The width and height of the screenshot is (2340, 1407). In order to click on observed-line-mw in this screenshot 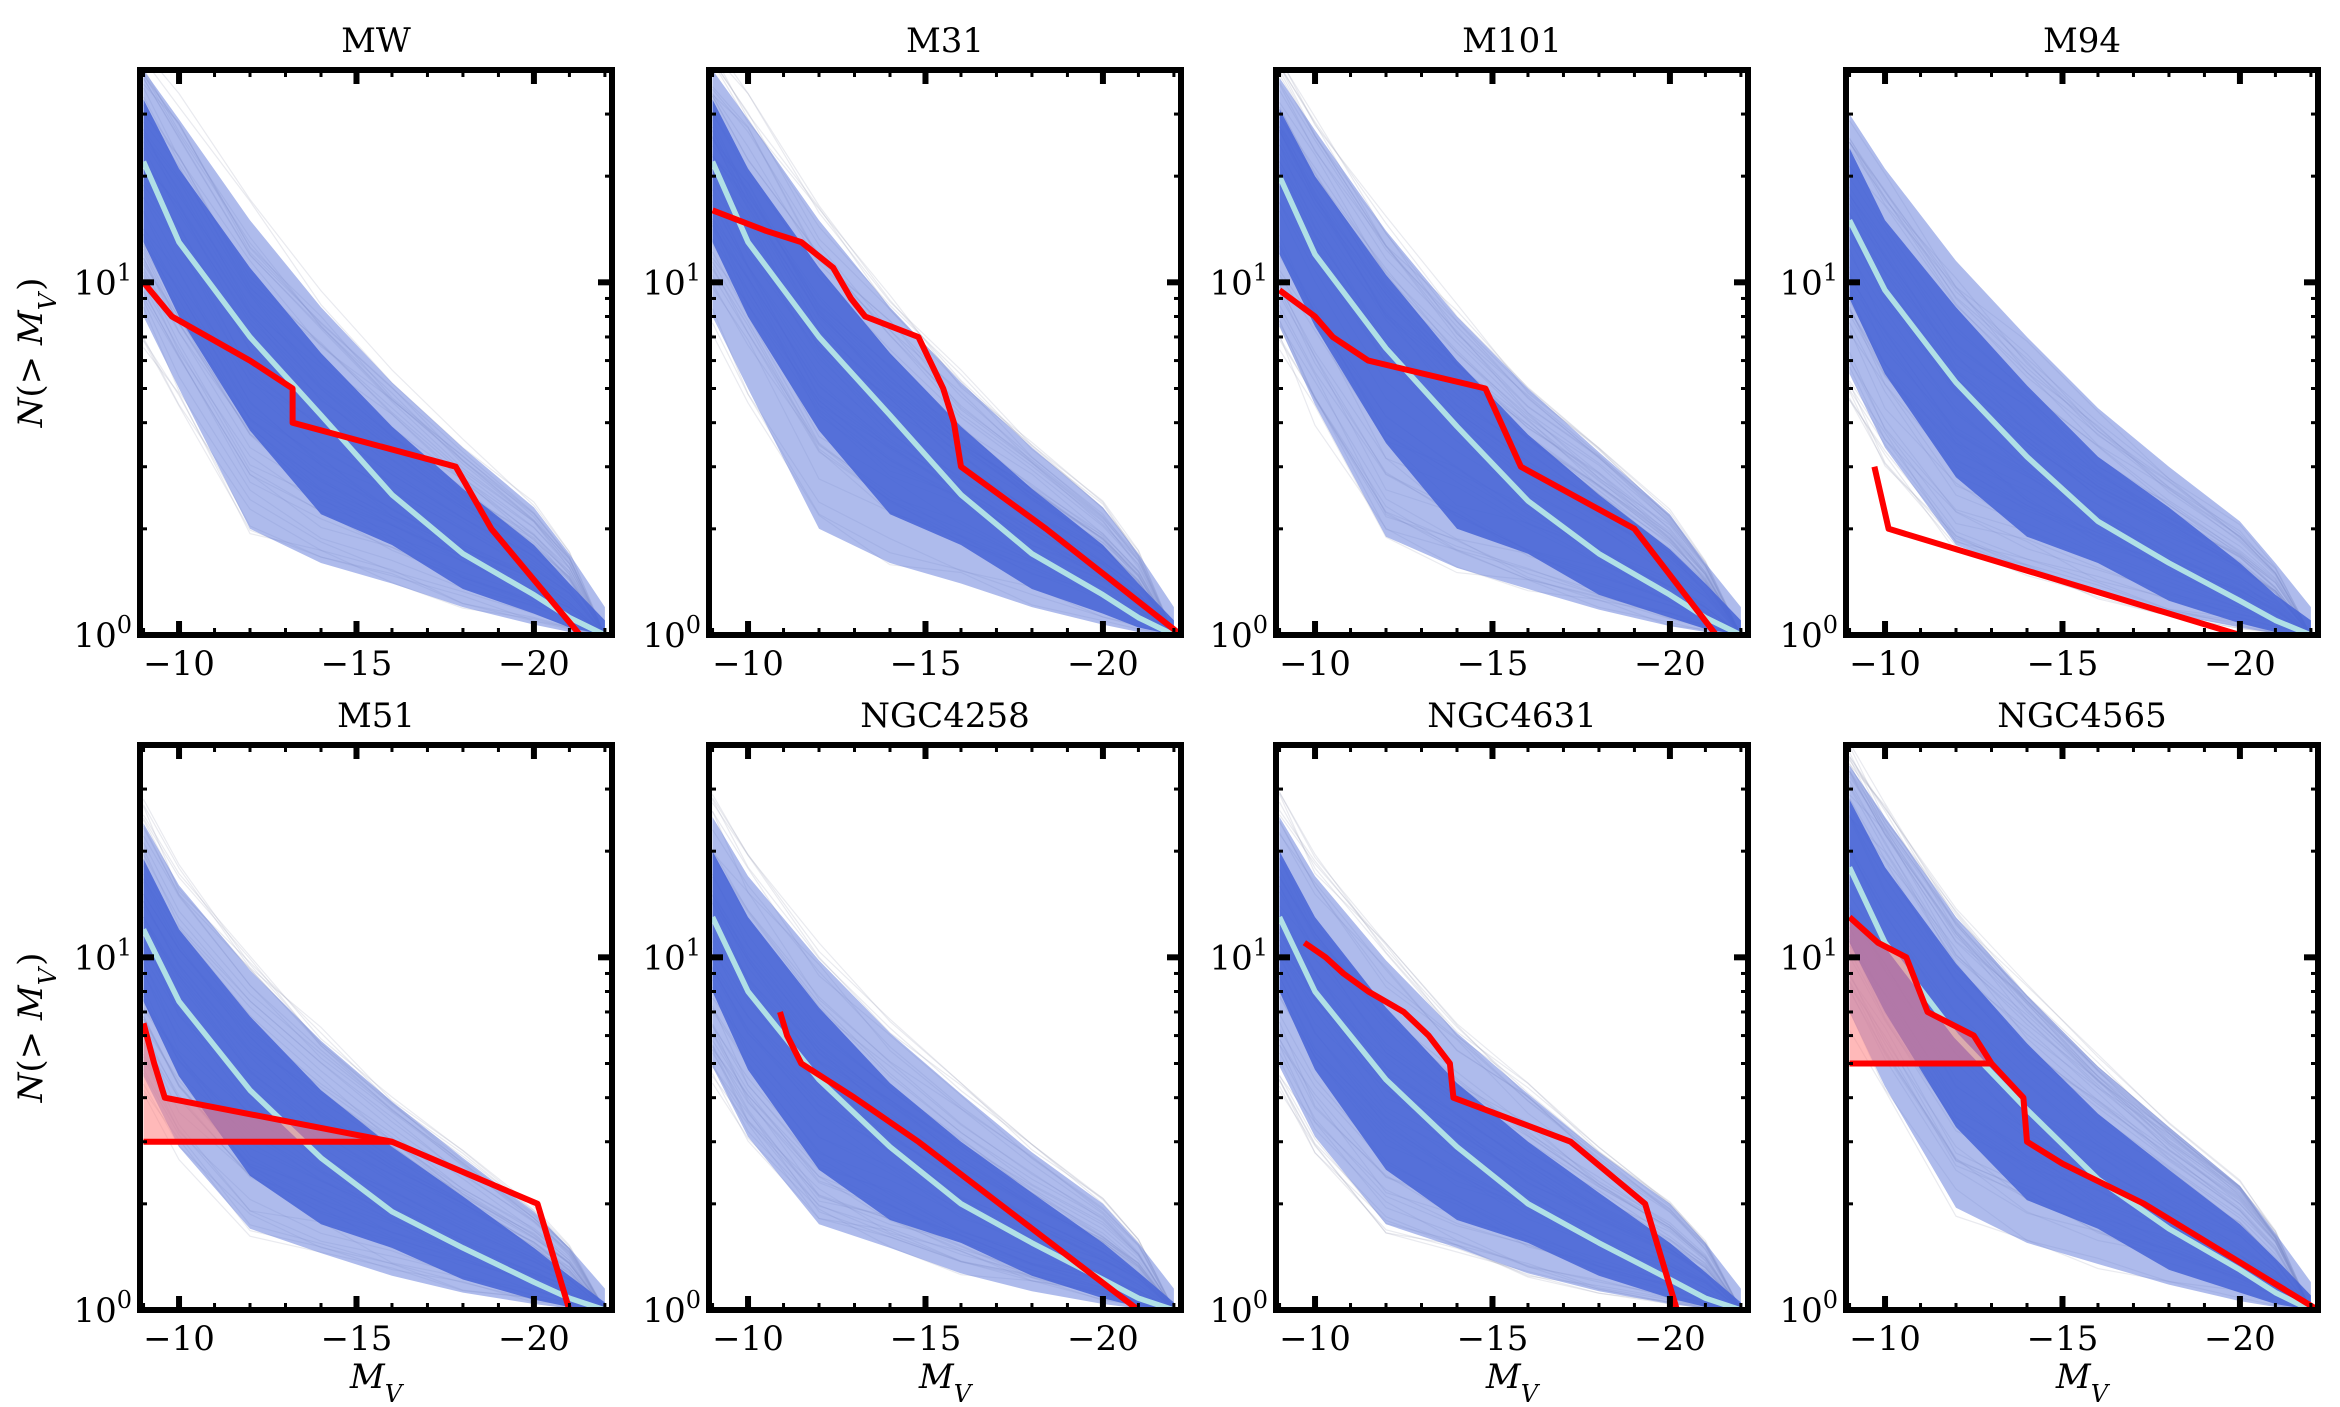, I will do `click(362, 457)`.